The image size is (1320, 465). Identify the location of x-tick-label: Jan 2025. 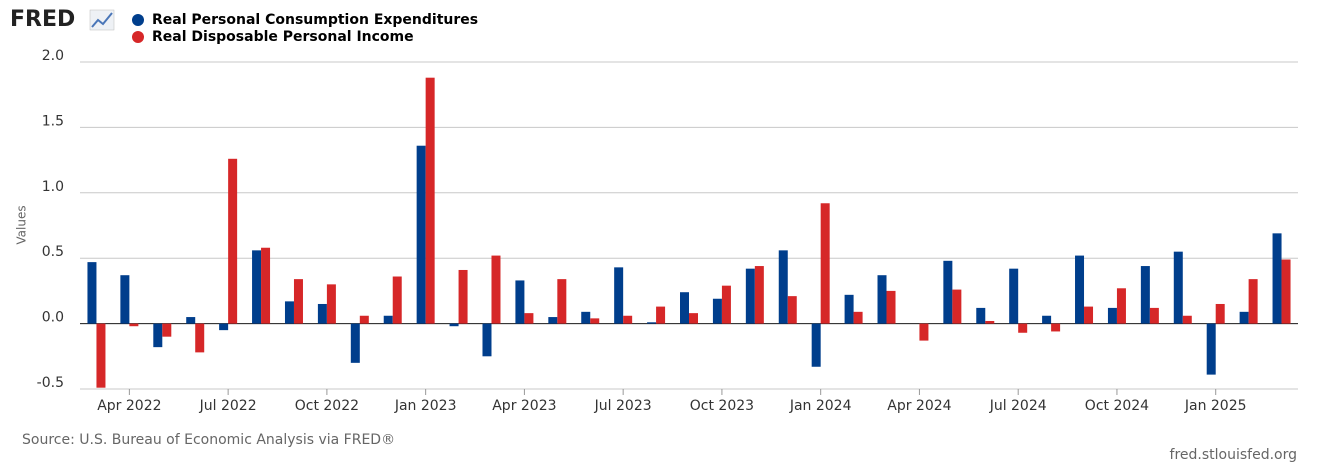
(1215, 406).